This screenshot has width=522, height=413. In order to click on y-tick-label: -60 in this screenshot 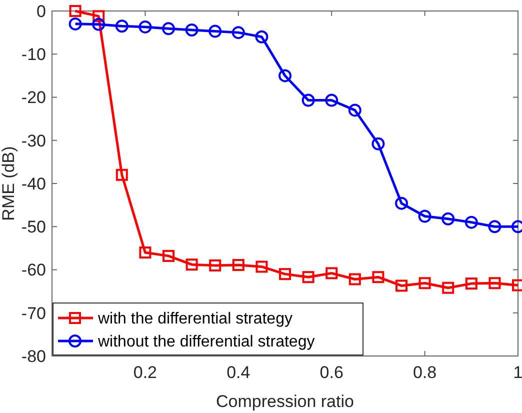, I will do `click(33, 270)`.